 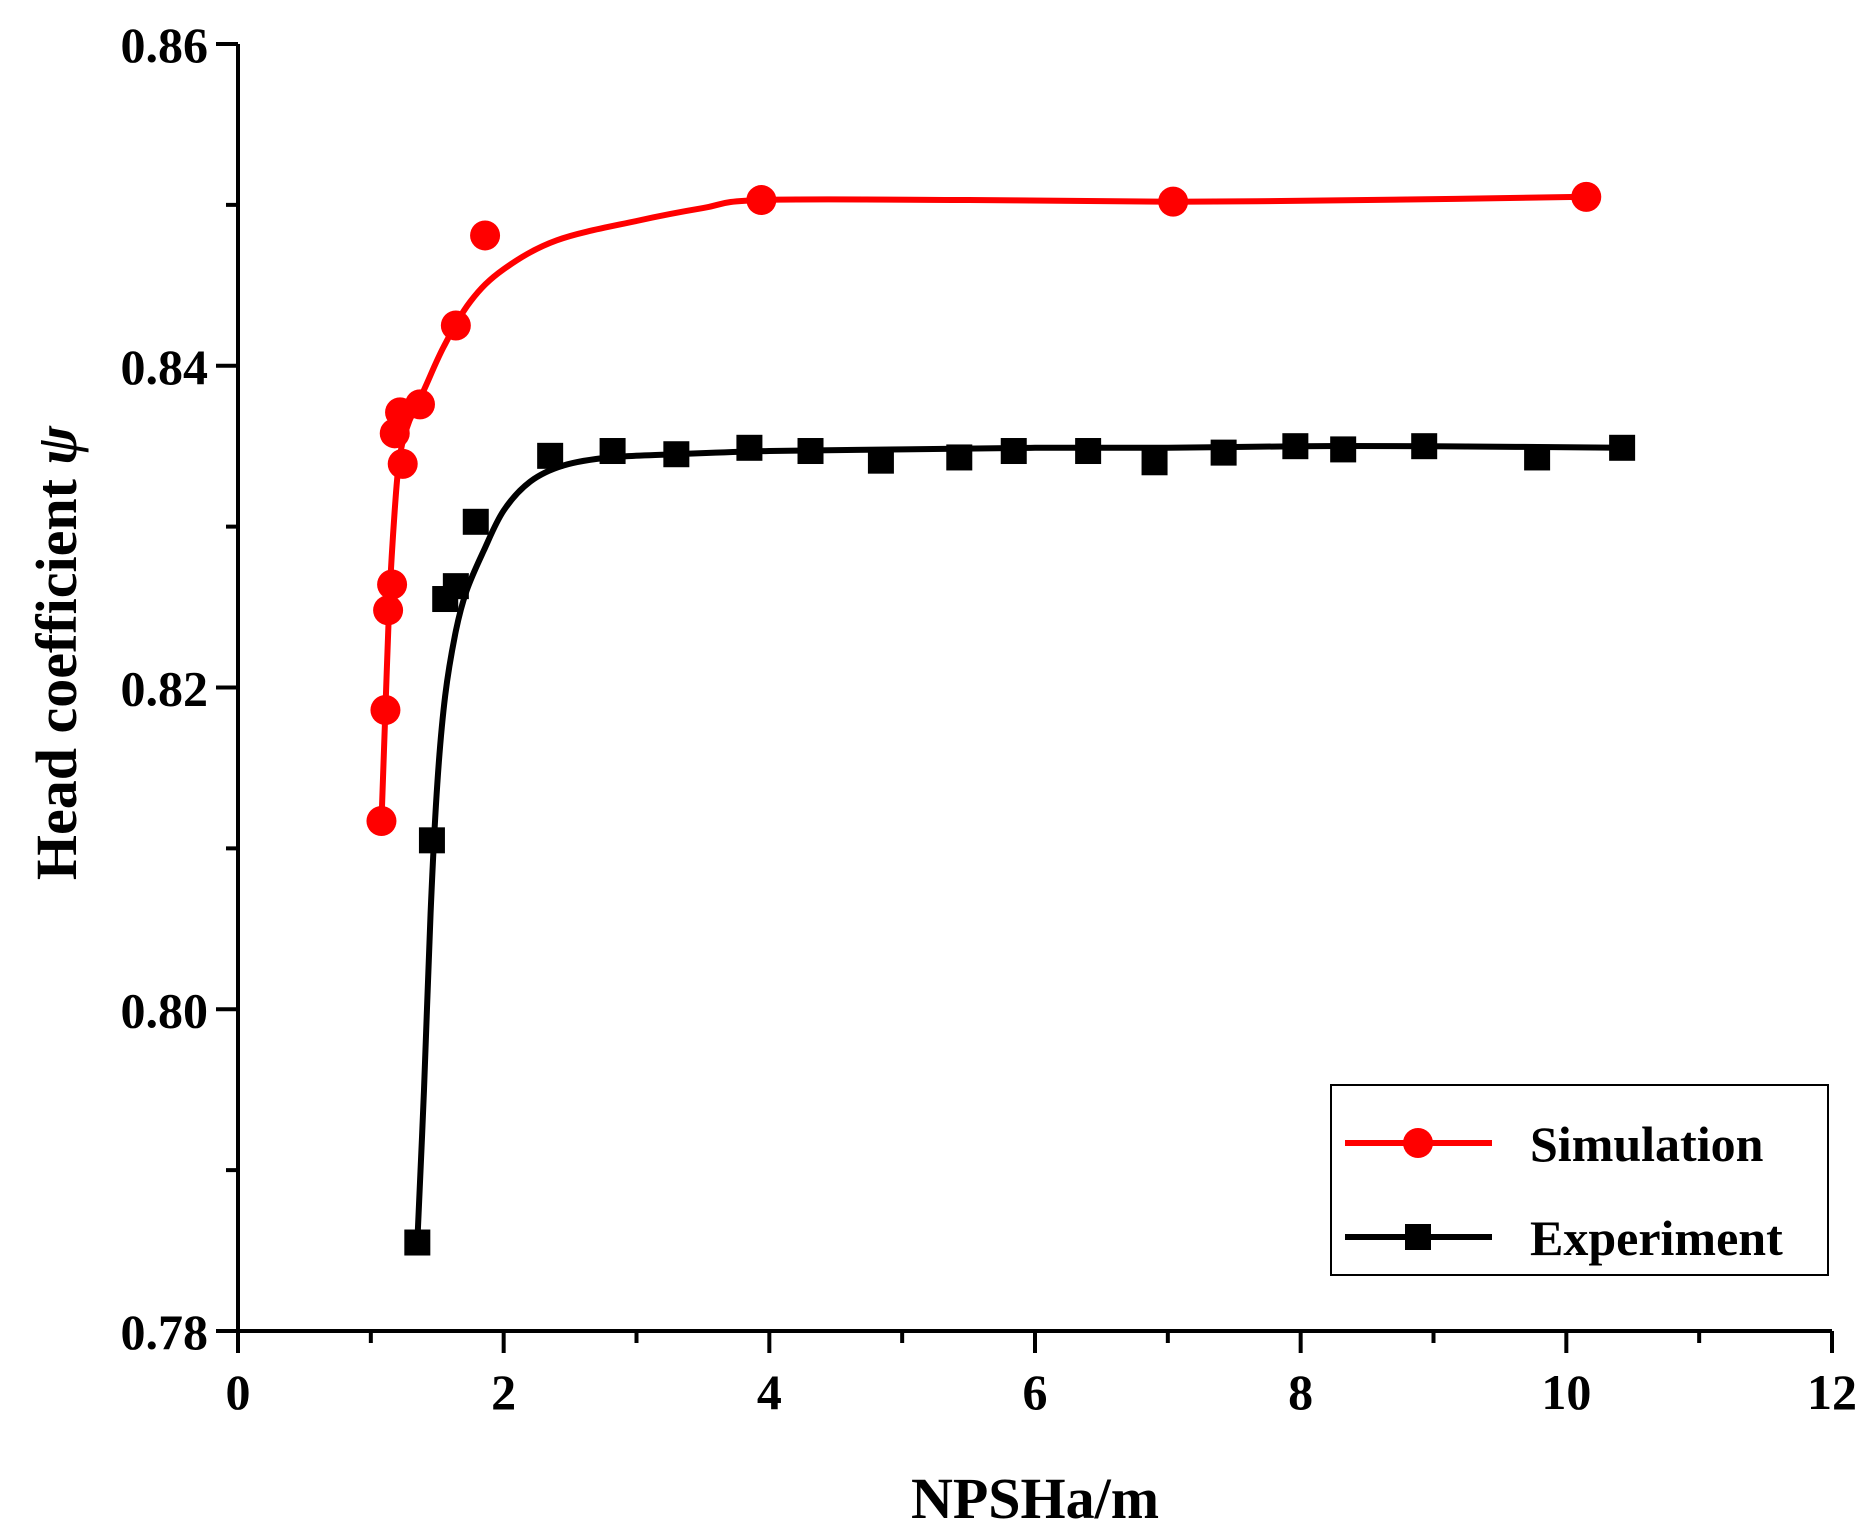 I want to click on legend-experiment-label: Experiment, so click(x=1656, y=1238).